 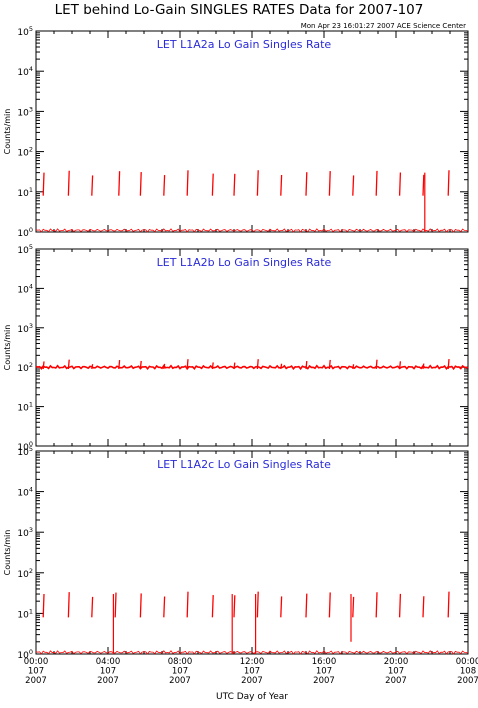 I want to click on panel-title: LET L1A2b Lo Gain Singles Rate, so click(x=244, y=262).